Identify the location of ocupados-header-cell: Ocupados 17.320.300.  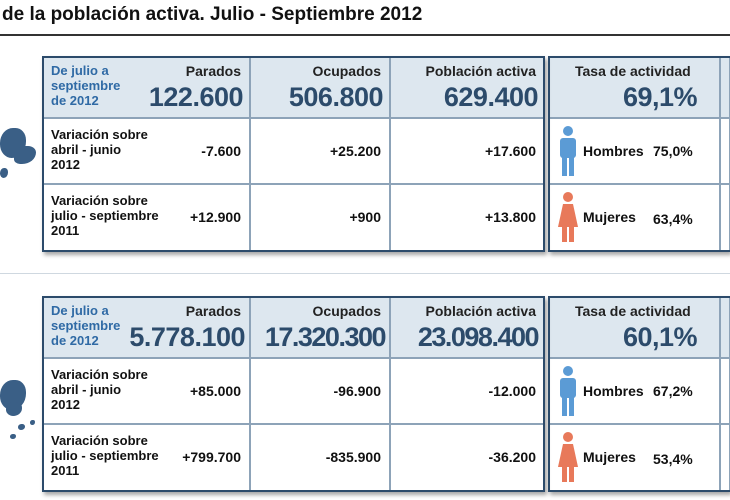
(320, 327).